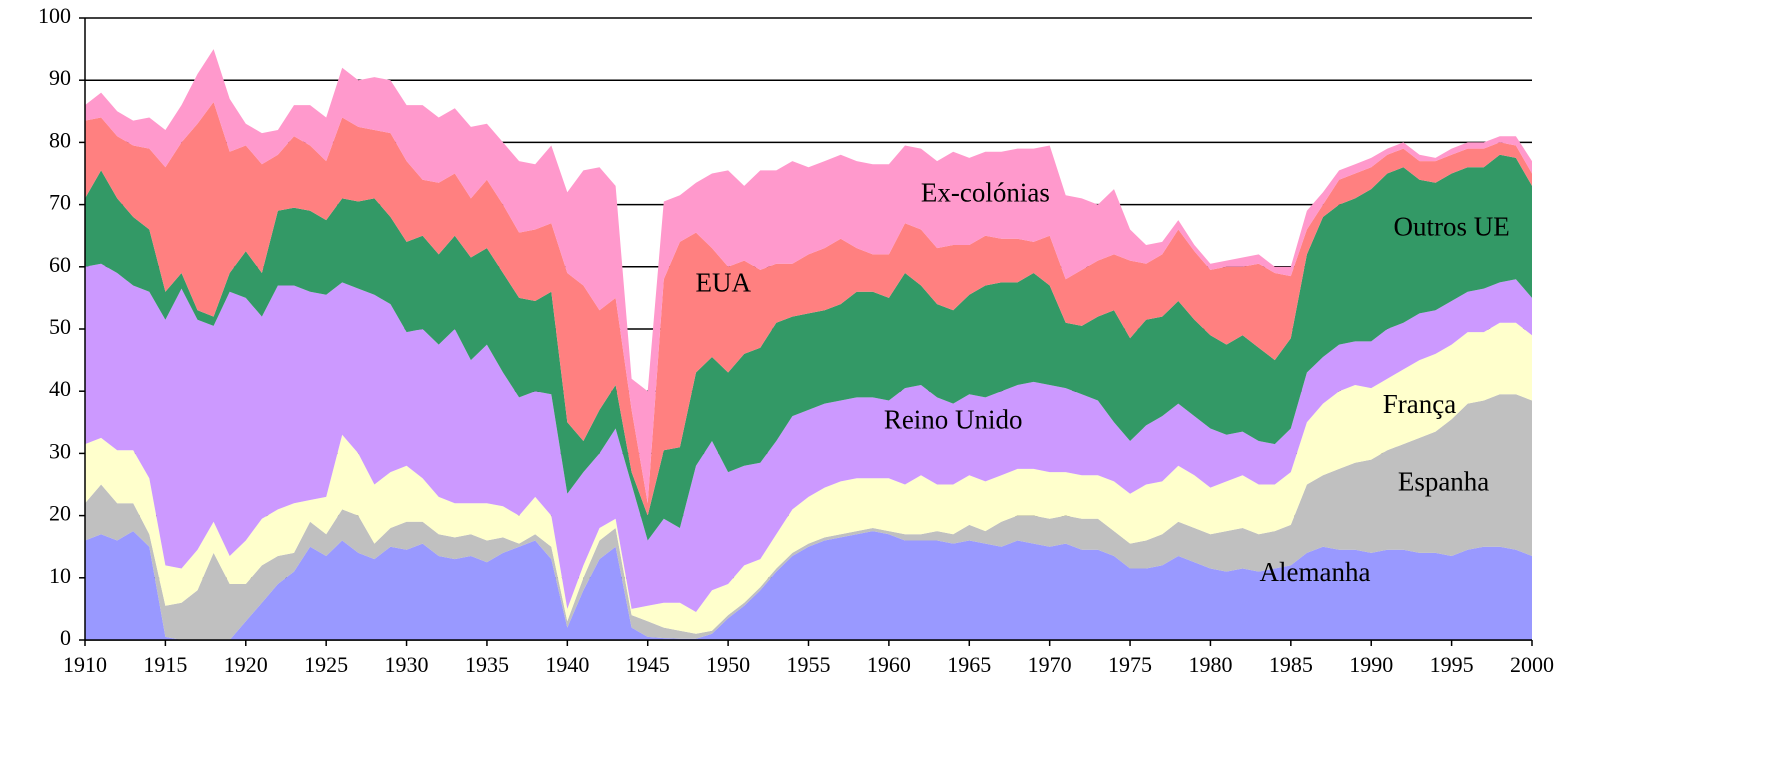  Describe the element at coordinates (1314, 572) in the screenshot. I see `series-label: Alemanha` at that location.